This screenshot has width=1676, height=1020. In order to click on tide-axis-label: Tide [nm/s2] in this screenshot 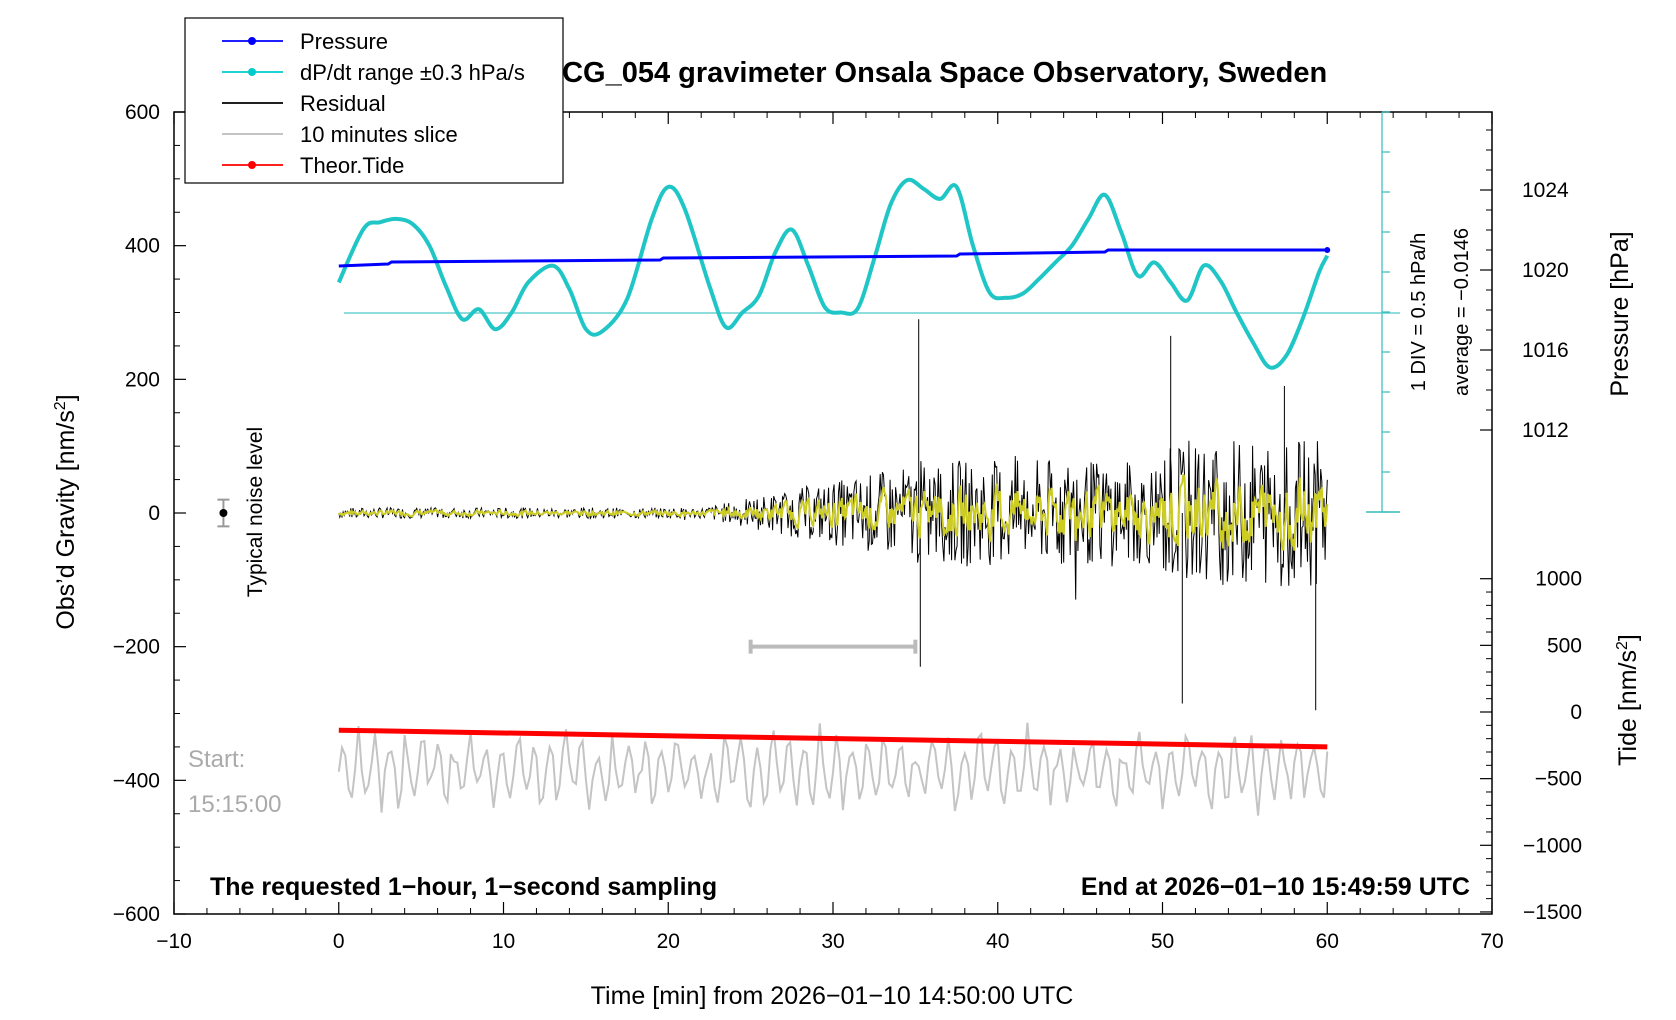, I will do `click(1628, 700)`.